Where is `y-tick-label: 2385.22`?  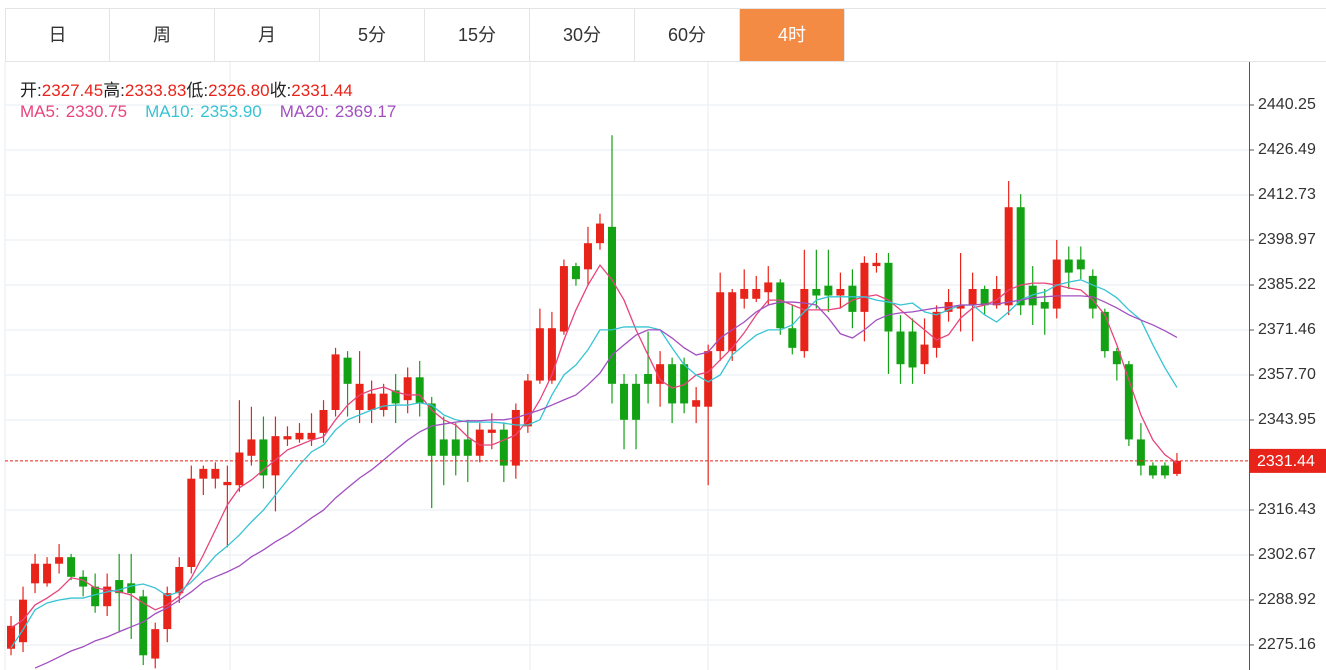 y-tick-label: 2385.22 is located at coordinates (1287, 284).